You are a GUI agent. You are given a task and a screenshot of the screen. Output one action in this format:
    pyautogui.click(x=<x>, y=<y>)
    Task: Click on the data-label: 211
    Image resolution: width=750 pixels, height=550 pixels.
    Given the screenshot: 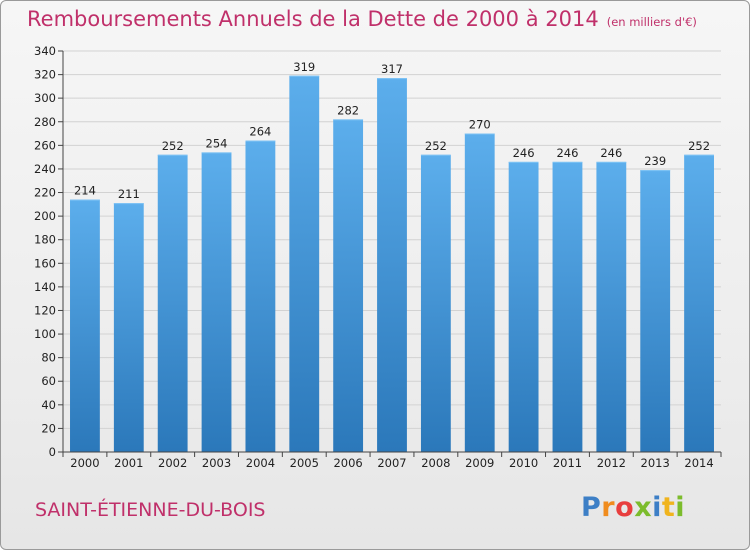 What is the action you would take?
    pyautogui.click(x=129, y=194)
    